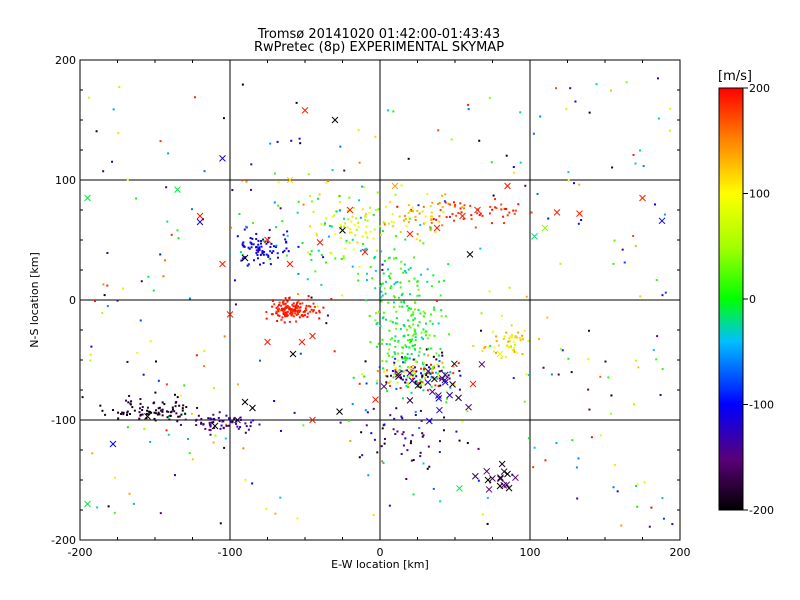 Image resolution: width=800 pixels, height=600 pixels. Describe the element at coordinates (34, 300) in the screenshot. I see `y-axis-label: N-S location [km]` at that location.